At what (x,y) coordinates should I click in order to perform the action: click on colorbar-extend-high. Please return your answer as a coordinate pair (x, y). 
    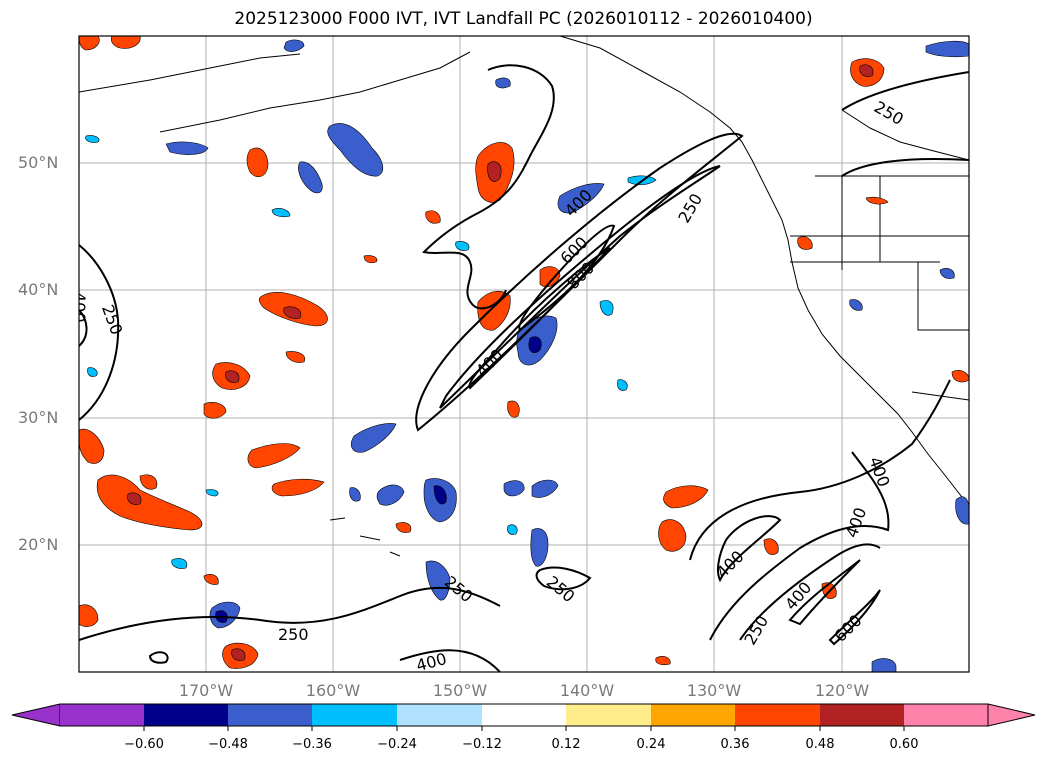
    Looking at the image, I should click on (1011, 715).